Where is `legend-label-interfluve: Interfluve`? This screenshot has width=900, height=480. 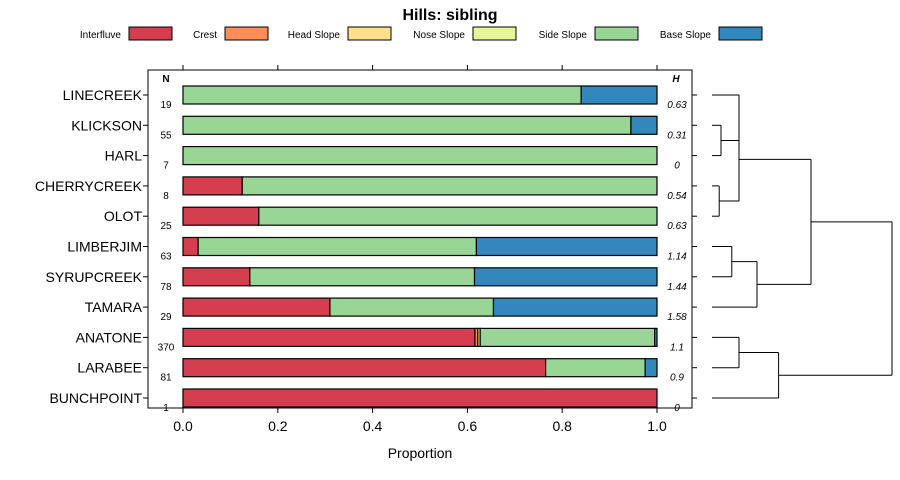
legend-label-interfluve: Interfluve is located at coordinates (101, 35).